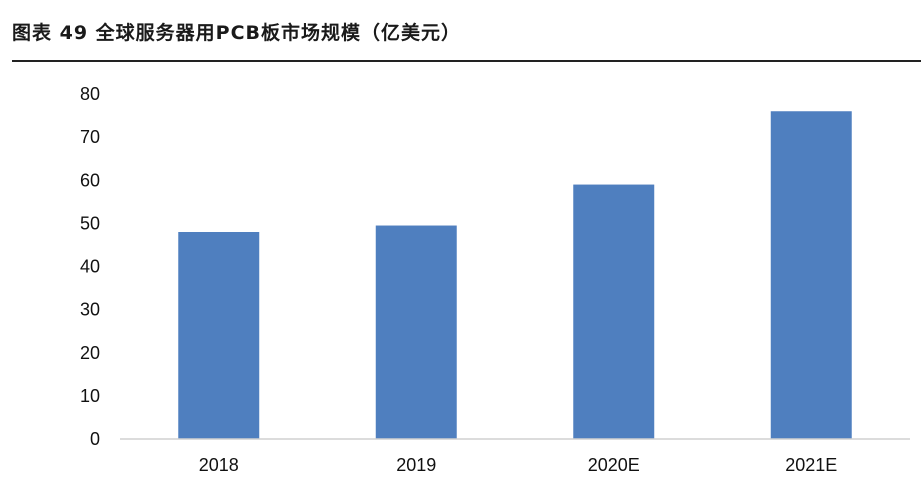 This screenshot has width=921, height=480. Describe the element at coordinates (466, 61) in the screenshot. I see `title-divider` at that location.